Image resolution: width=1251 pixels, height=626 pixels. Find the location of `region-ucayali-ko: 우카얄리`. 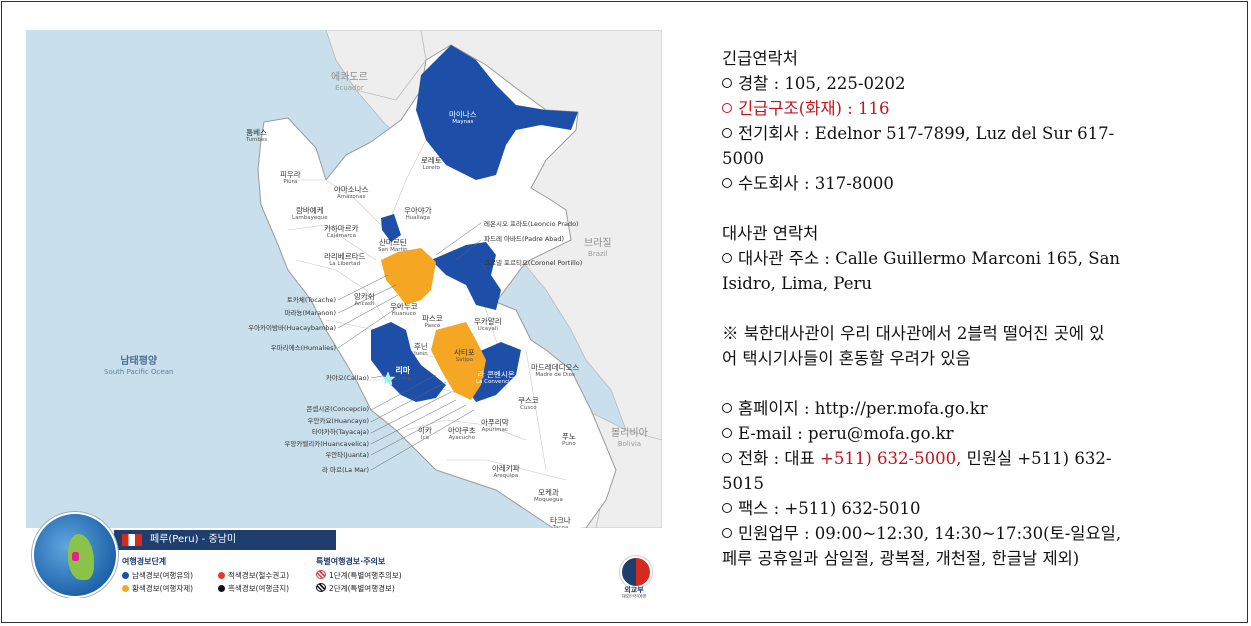

region-ucayali-ko: 우카얄리 is located at coordinates (488, 321).